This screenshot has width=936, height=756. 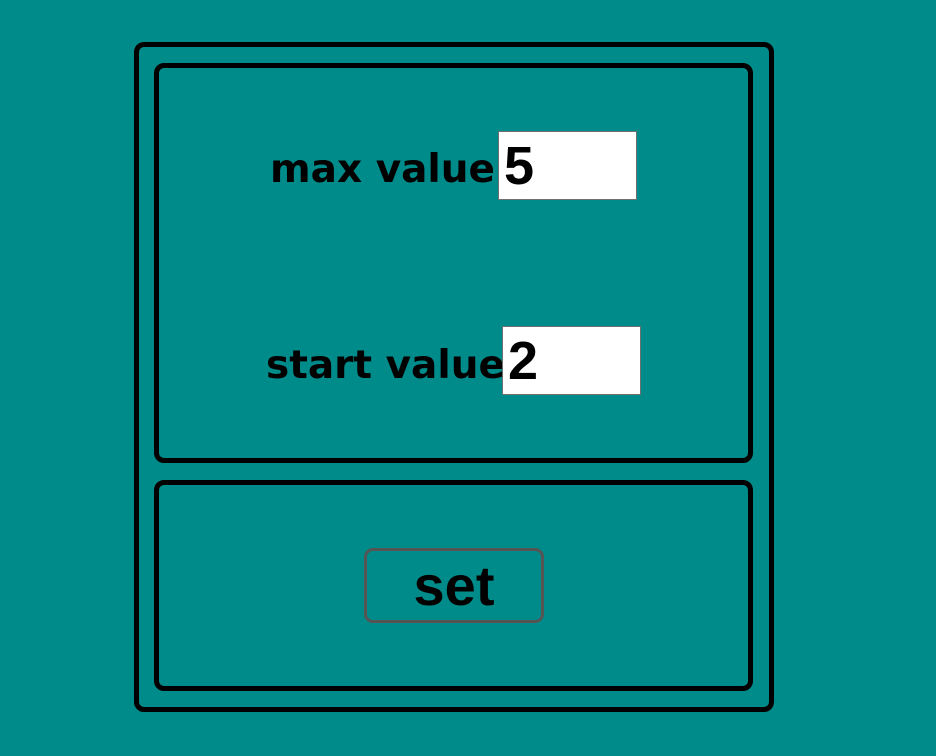 What do you see at coordinates (393, 365) in the screenshot?
I see `start-value-label: start value:` at bounding box center [393, 365].